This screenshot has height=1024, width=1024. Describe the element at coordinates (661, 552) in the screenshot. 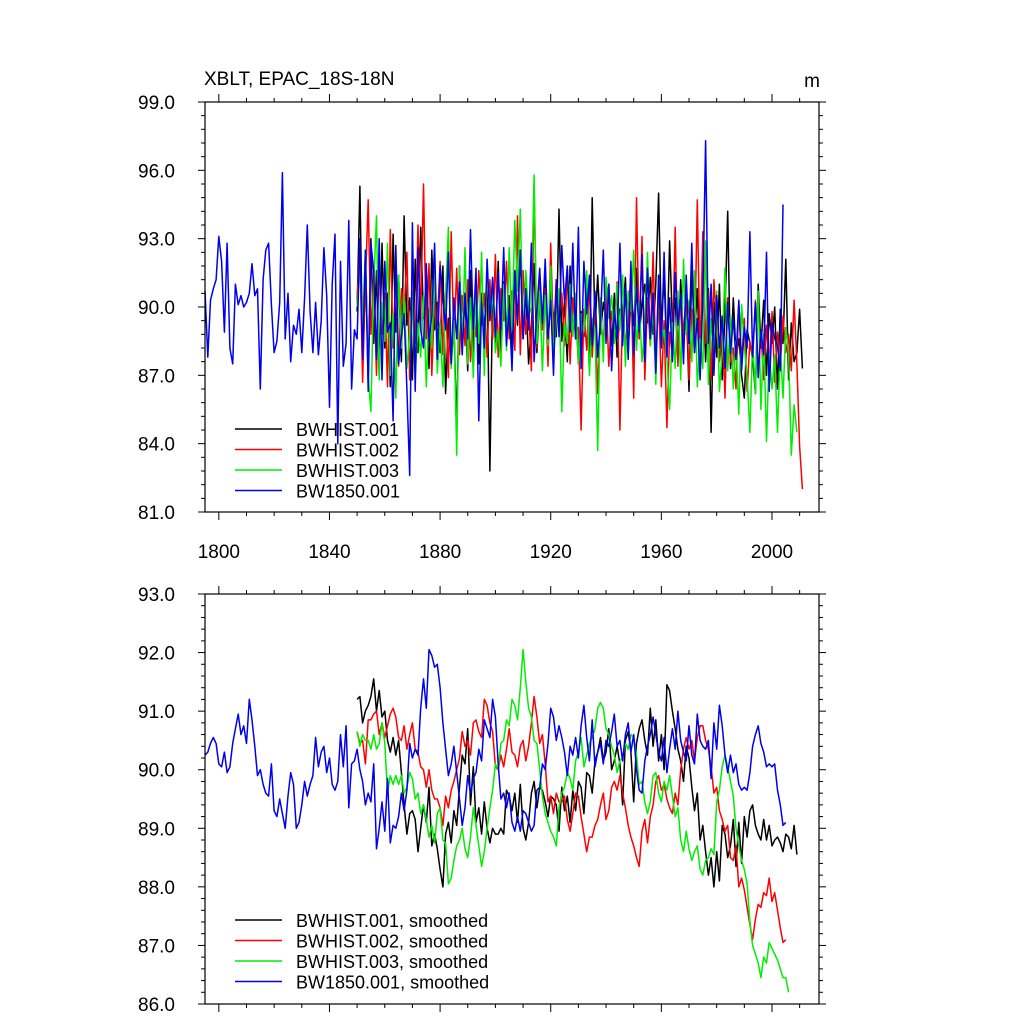

I see `x-tick-label: 1960` at that location.